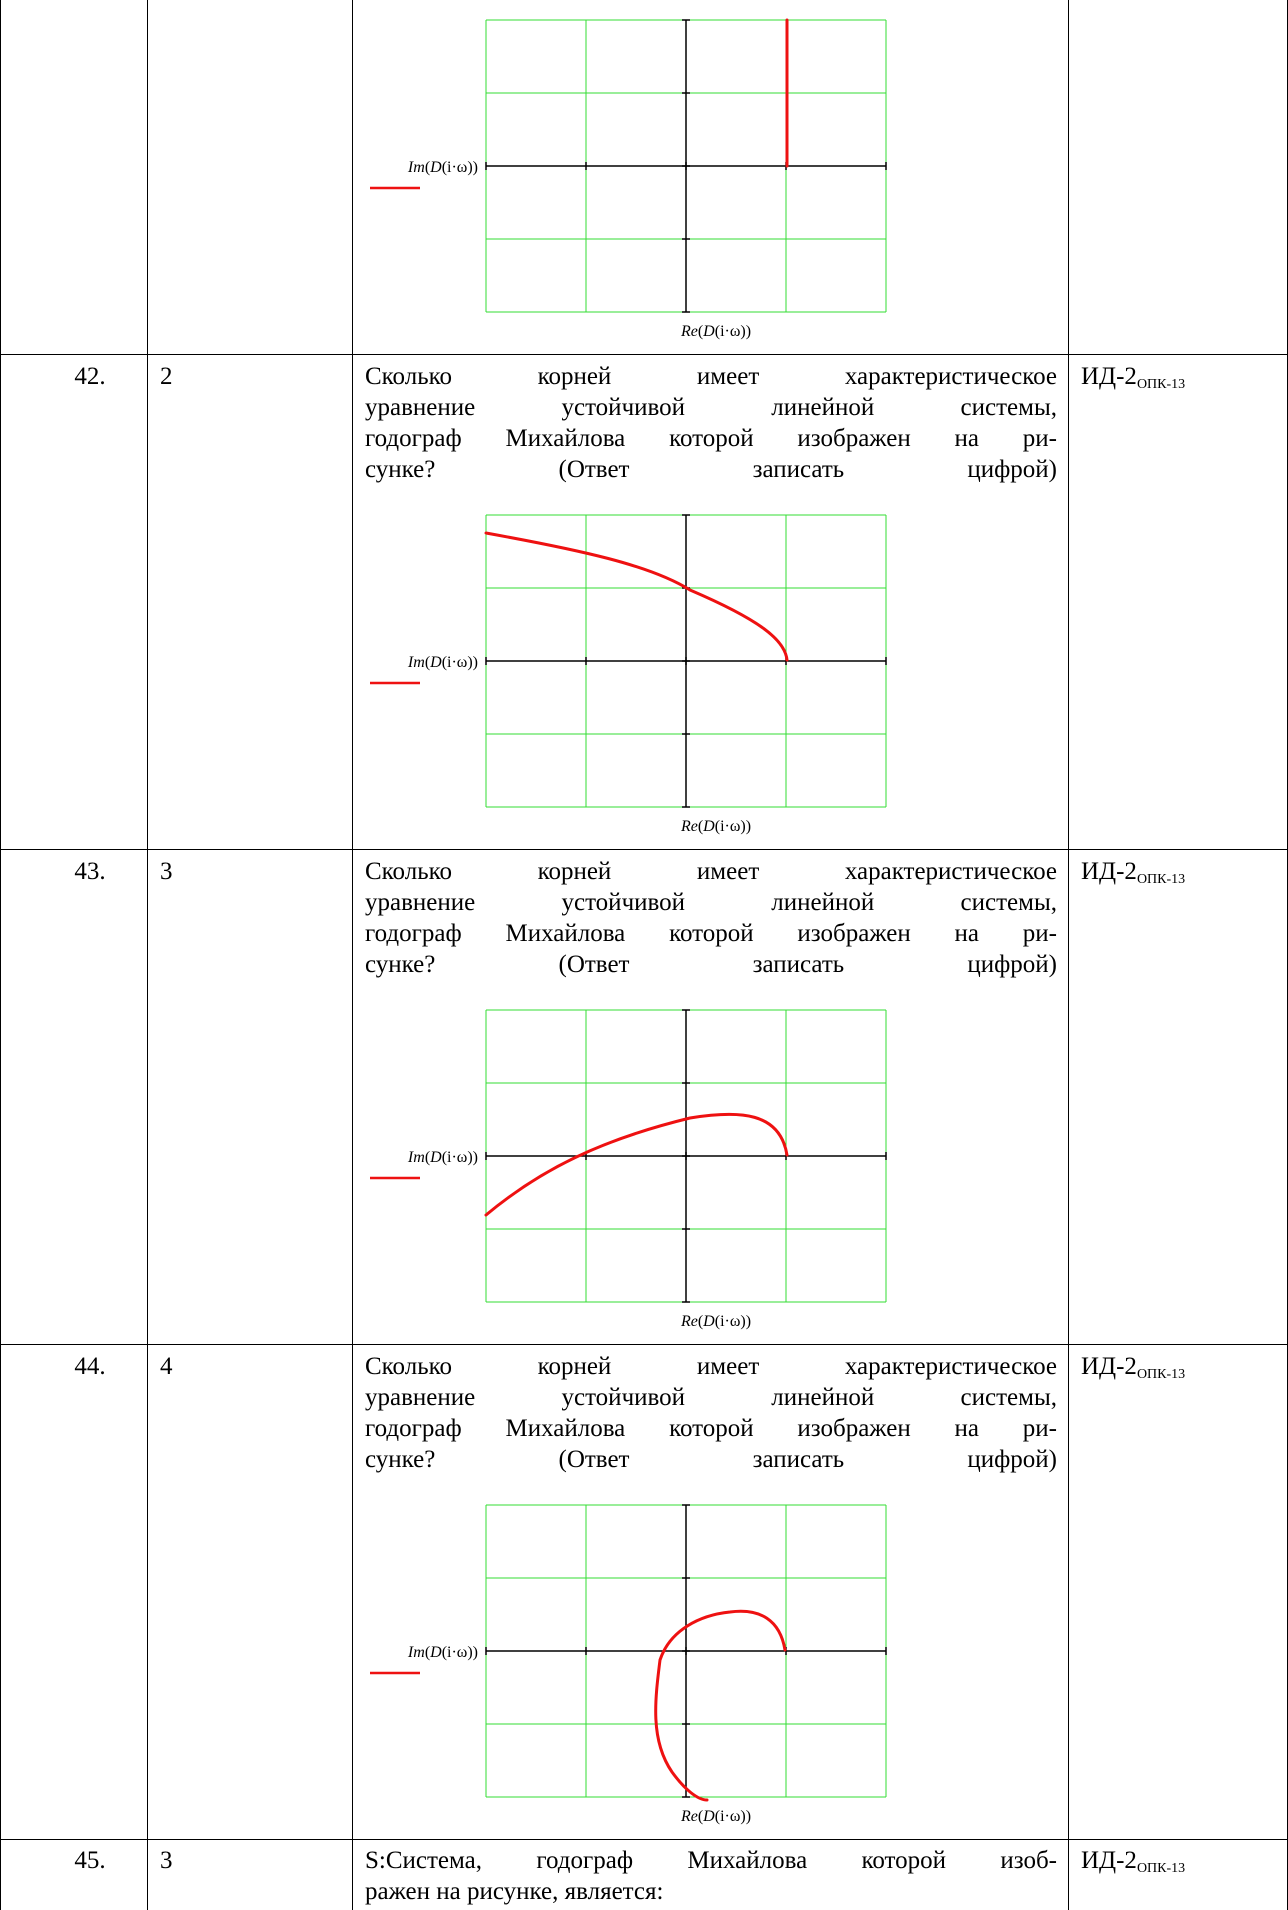  I want to click on row-answer: 2, so click(166, 376).